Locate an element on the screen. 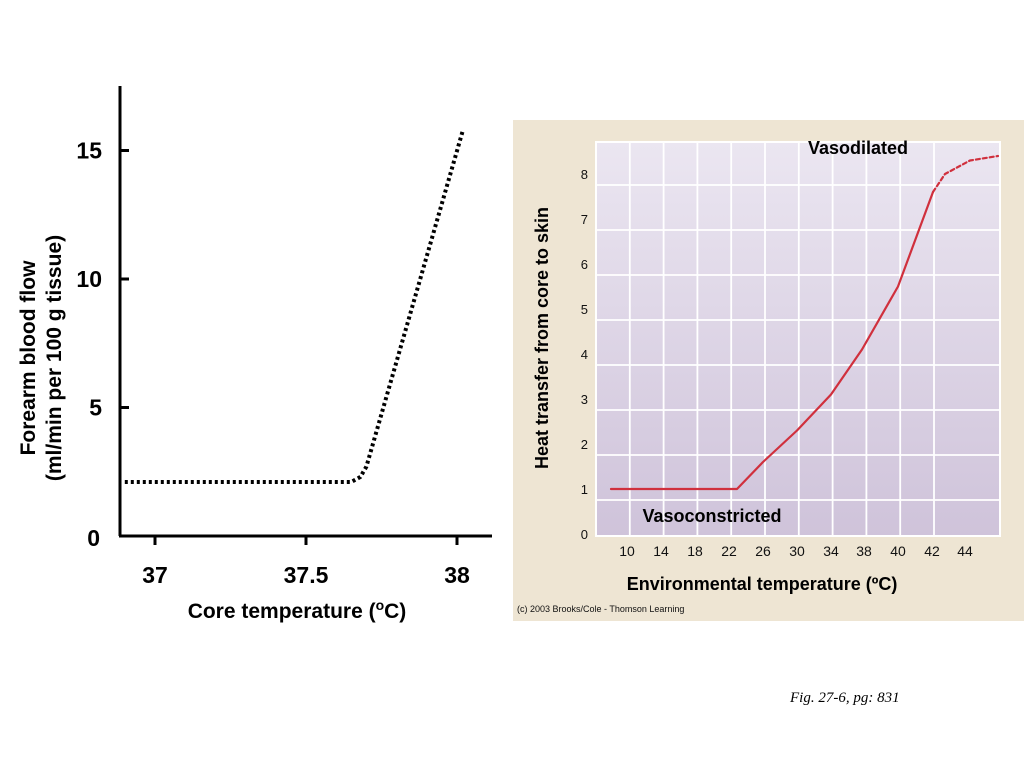 The height and width of the screenshot is (768, 1024). right-x-tick-label-1: 14 is located at coordinates (661, 551).